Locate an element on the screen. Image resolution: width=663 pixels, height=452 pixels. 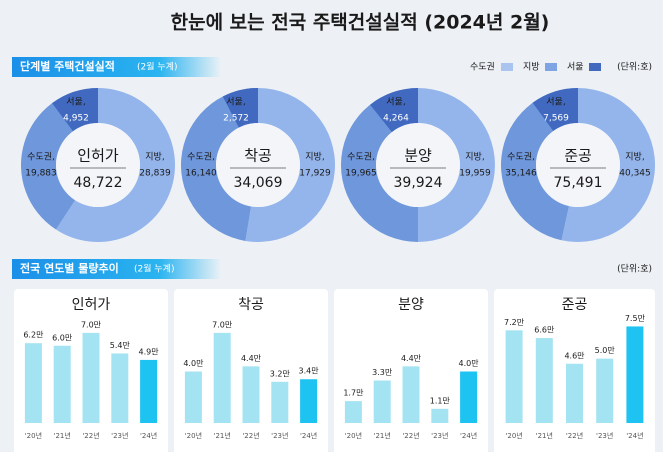
segment-value: 28,839 is located at coordinates (155, 174).